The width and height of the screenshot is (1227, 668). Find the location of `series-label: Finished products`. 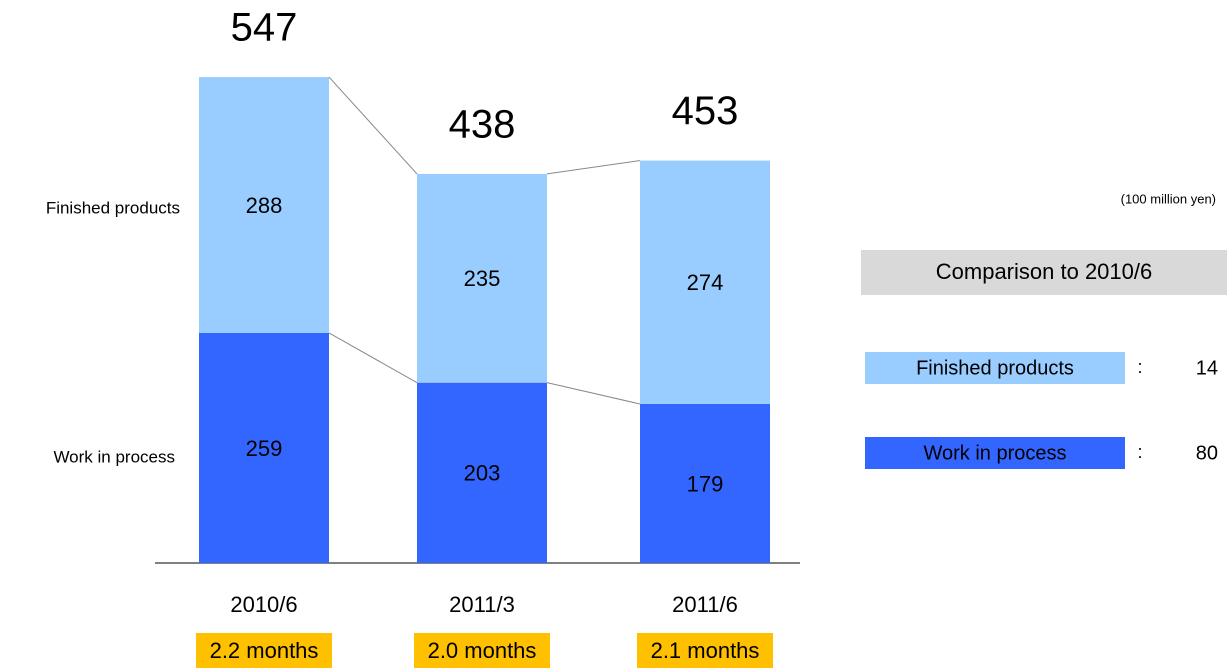

series-label: Finished products is located at coordinates (113, 207).